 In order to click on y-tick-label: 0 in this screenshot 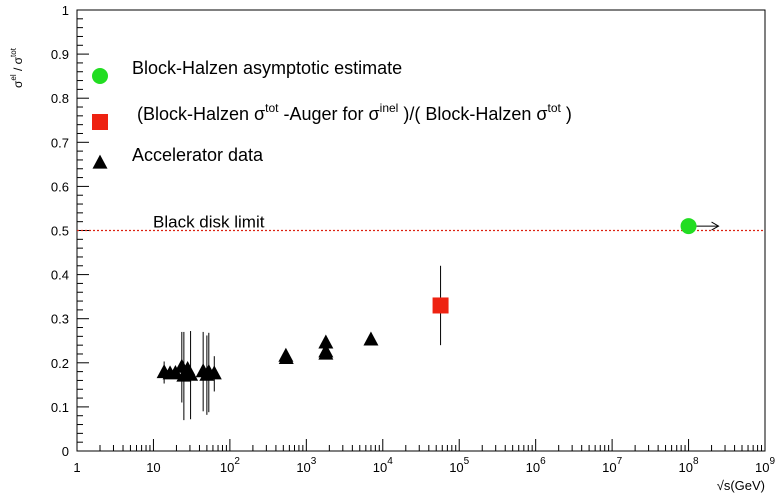, I will do `click(65, 451)`.